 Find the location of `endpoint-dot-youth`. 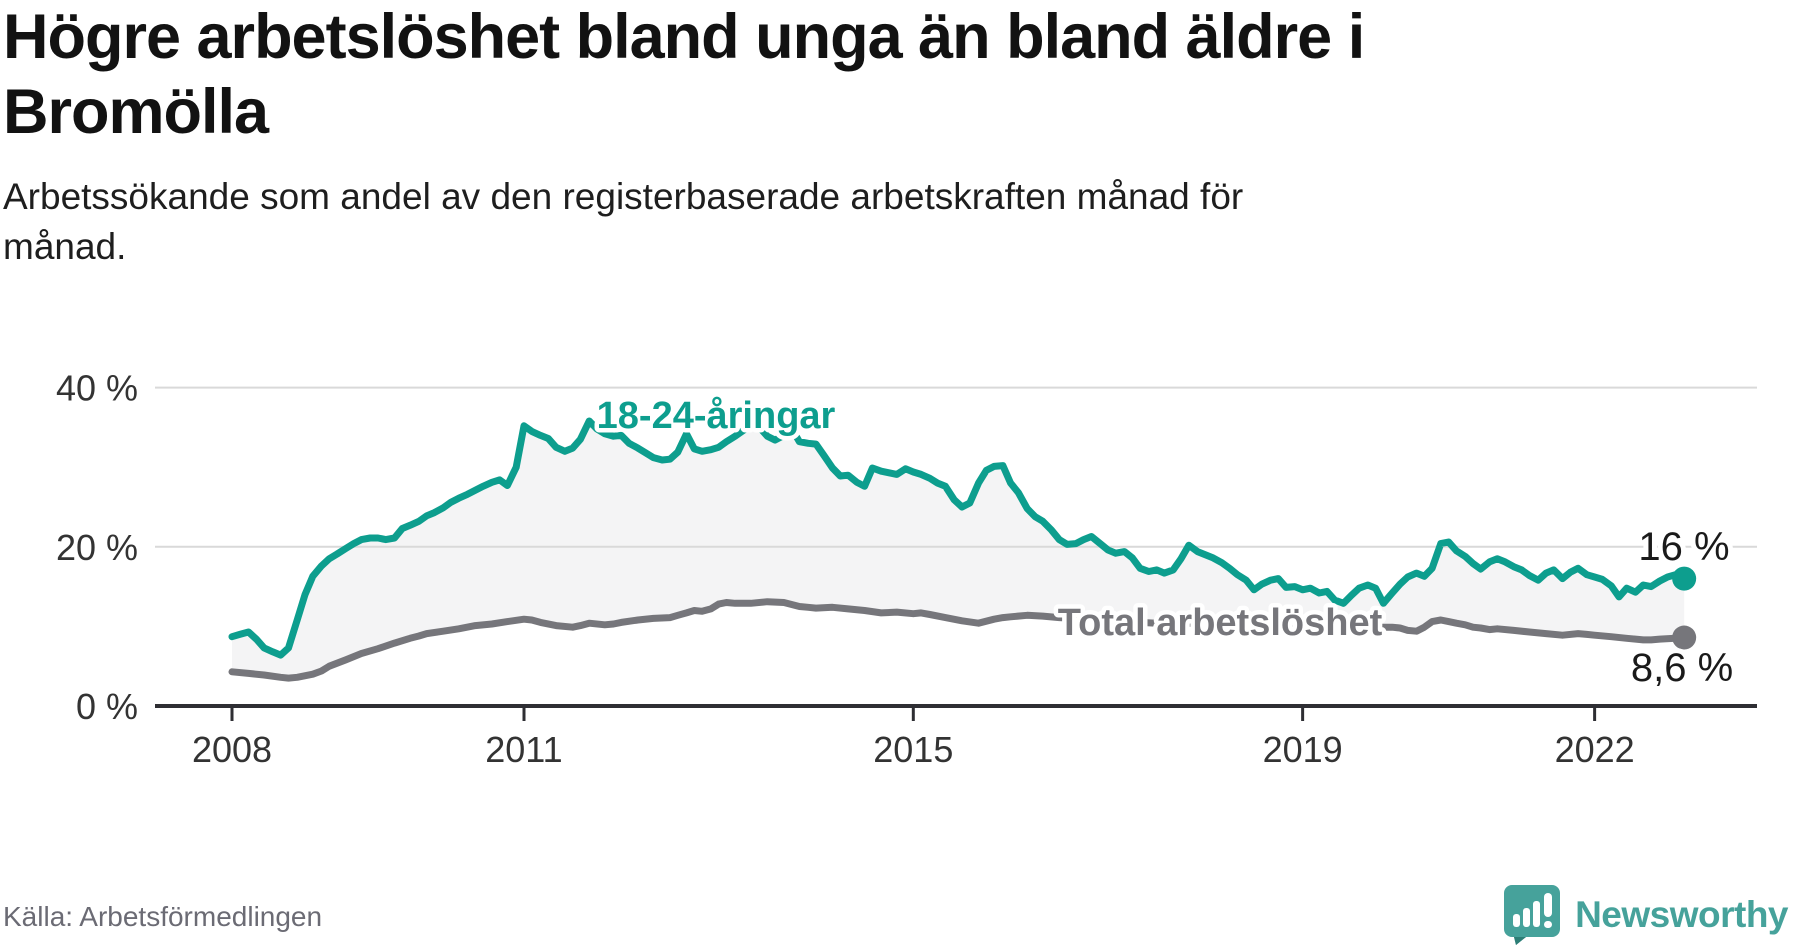

endpoint-dot-youth is located at coordinates (1684, 578).